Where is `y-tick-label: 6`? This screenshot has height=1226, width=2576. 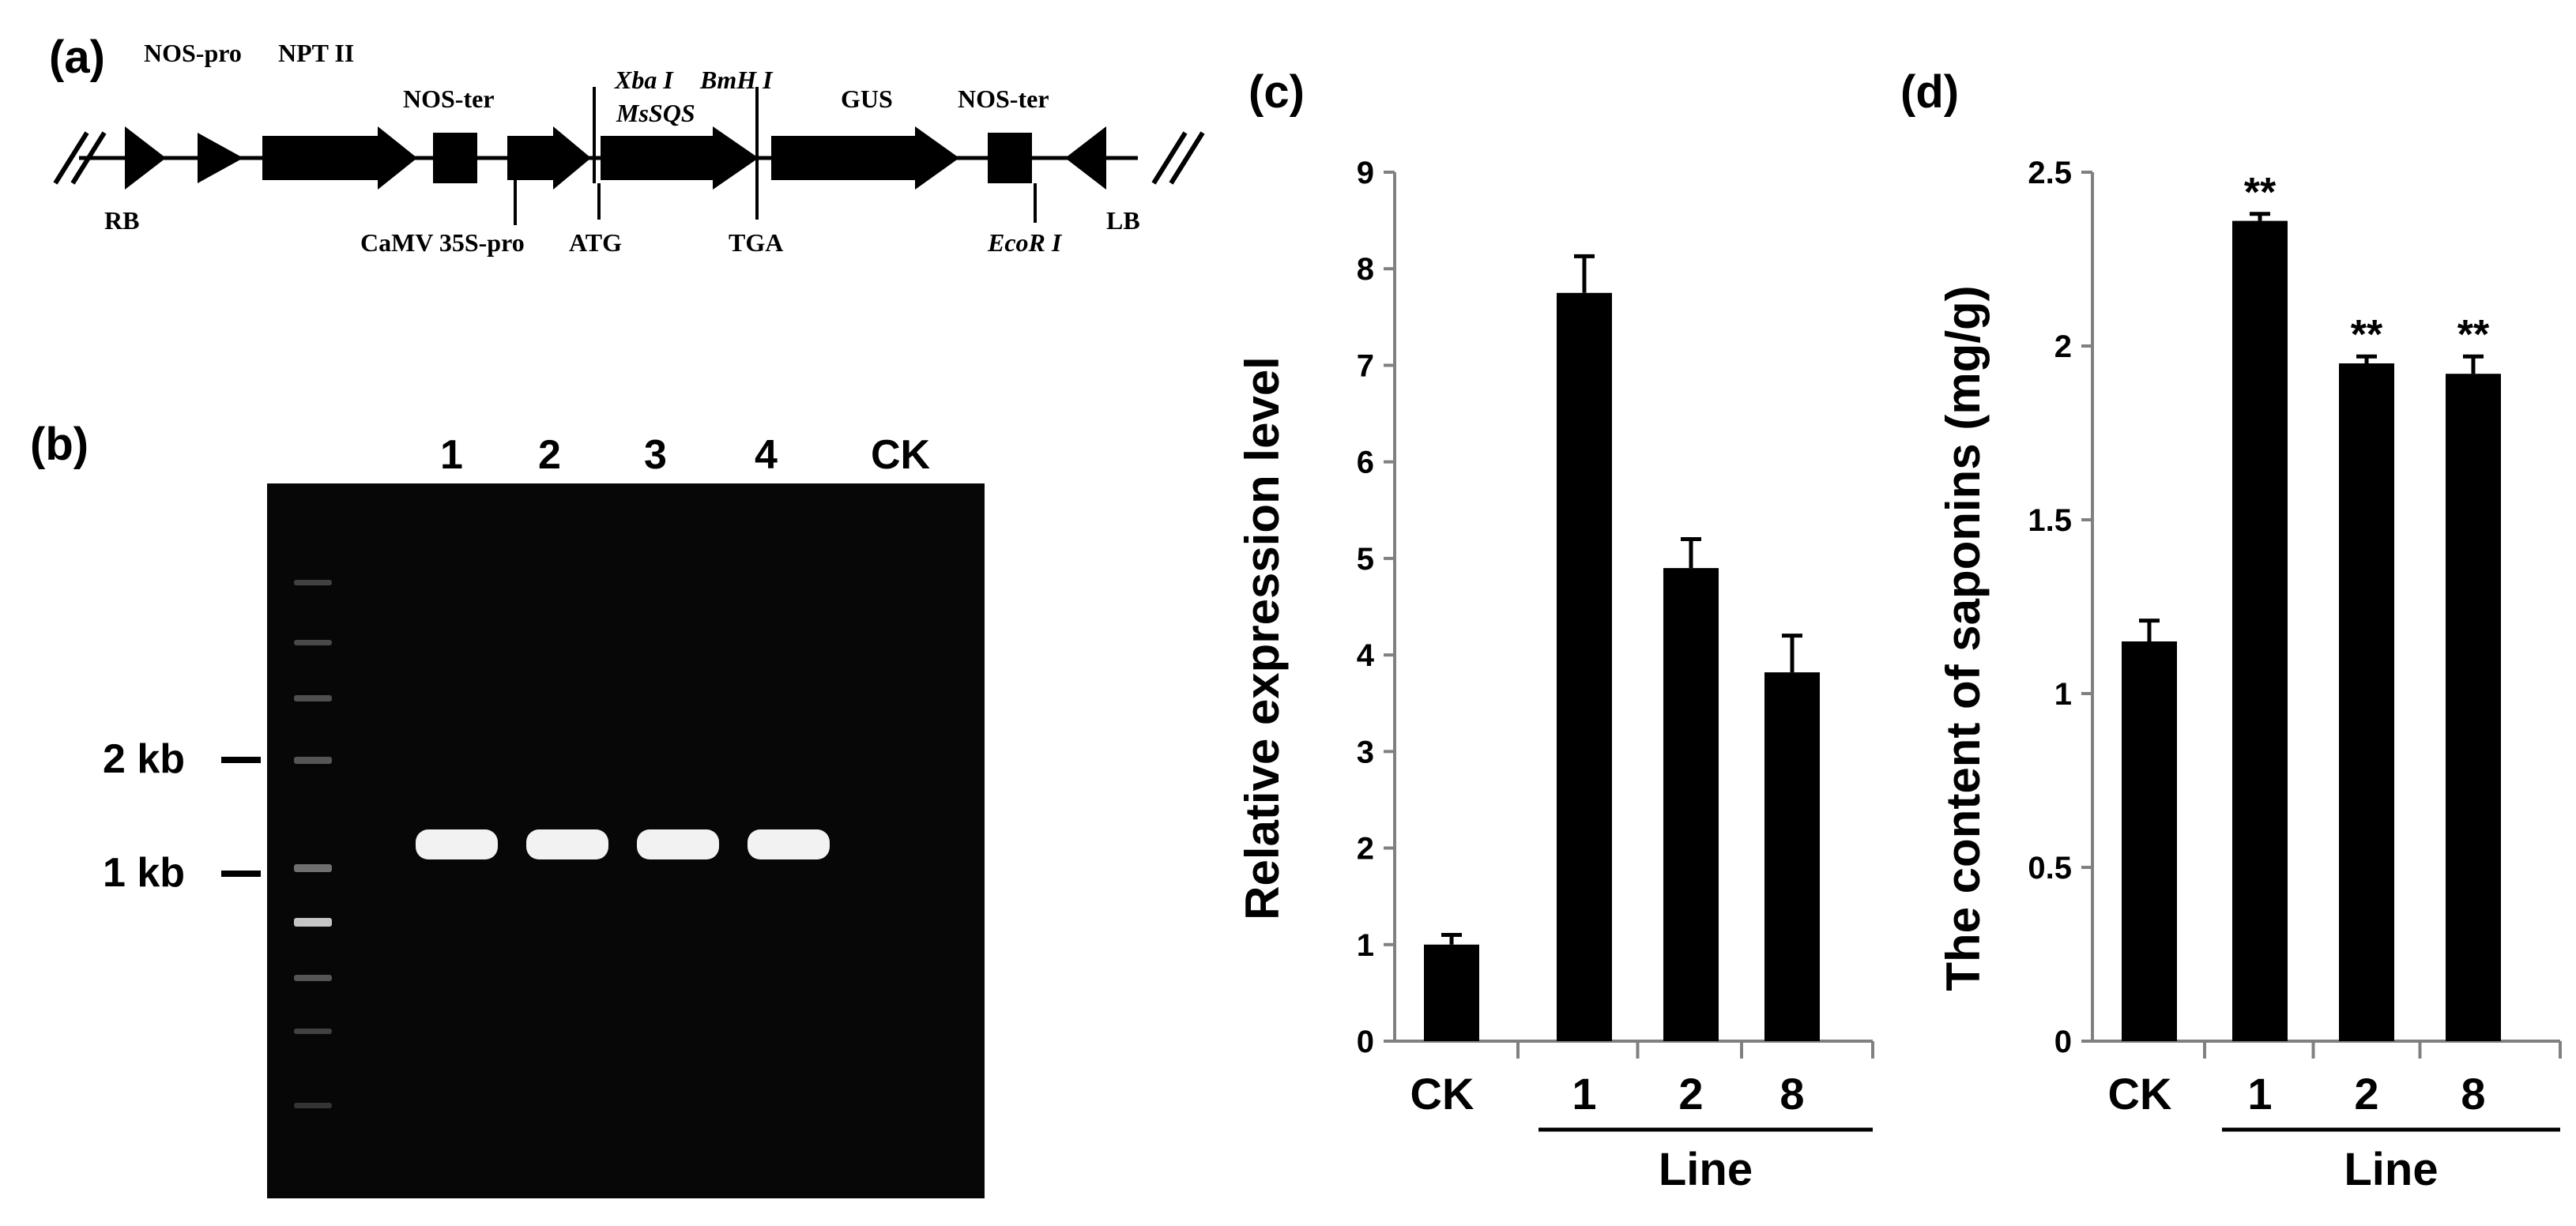 y-tick-label: 6 is located at coordinates (1365, 463).